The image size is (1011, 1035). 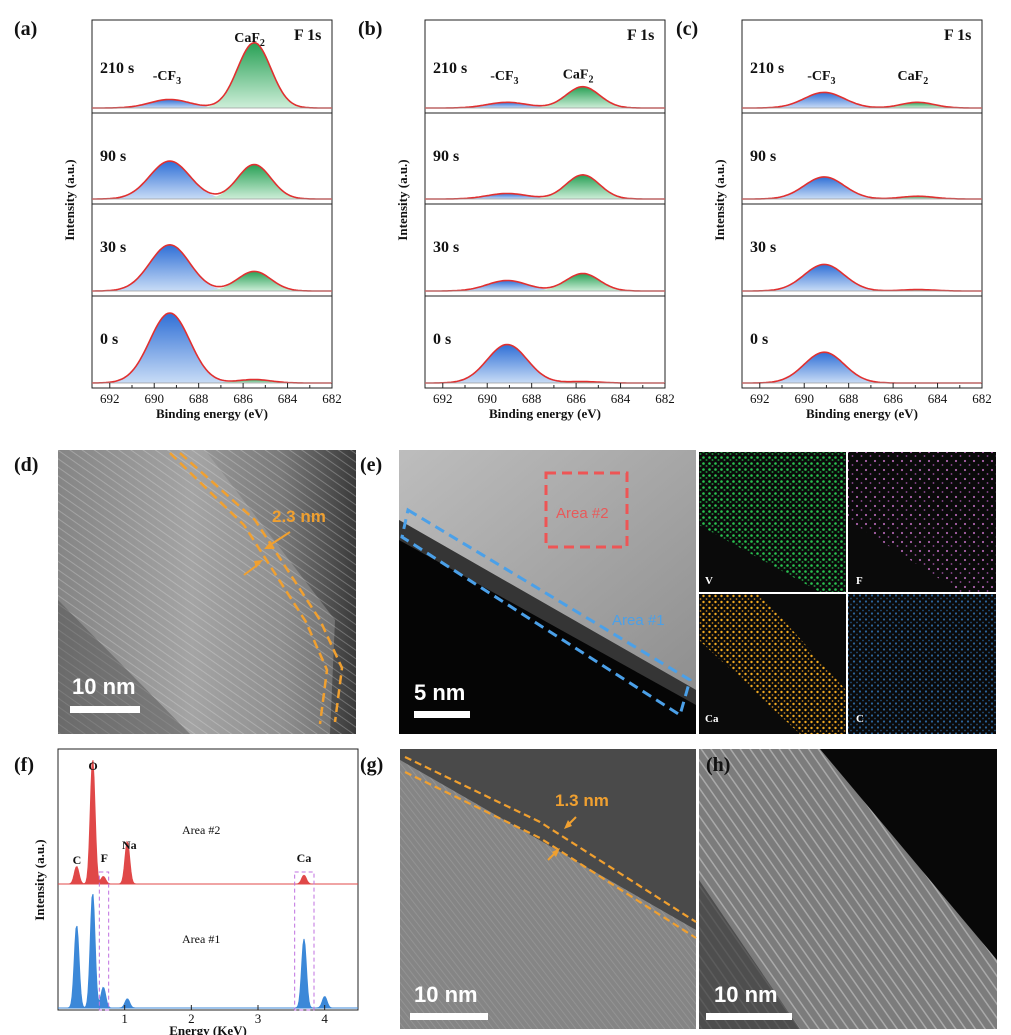 What do you see at coordinates (849, 398) in the screenshot?
I see `x-tick-label: 688` at bounding box center [849, 398].